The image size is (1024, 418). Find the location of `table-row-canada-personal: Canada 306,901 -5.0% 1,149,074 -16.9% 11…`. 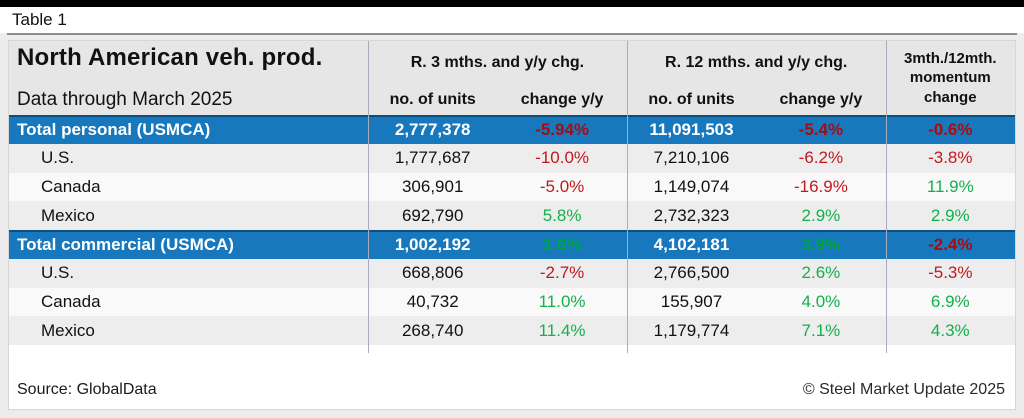

table-row-canada-personal: Canada 306,901 -5.0% 1,149,074 -16.9% 11… is located at coordinates (512, 187).